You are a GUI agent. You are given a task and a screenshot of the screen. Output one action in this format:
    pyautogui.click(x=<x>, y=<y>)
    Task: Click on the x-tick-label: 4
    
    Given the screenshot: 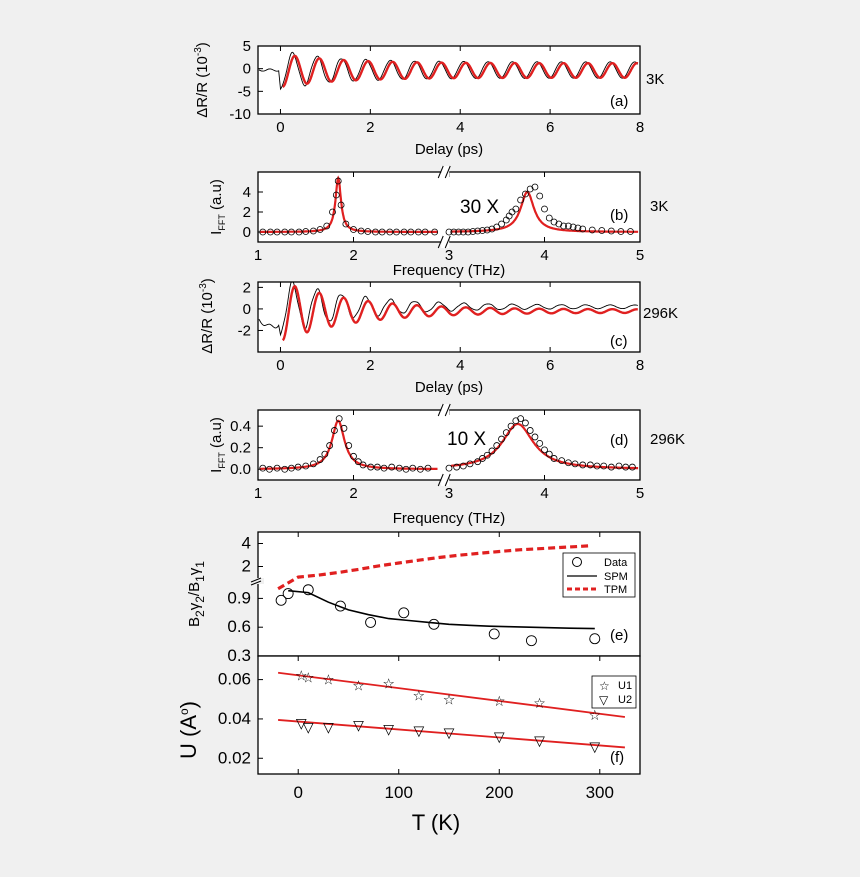 What is the action you would take?
    pyautogui.click(x=460, y=127)
    